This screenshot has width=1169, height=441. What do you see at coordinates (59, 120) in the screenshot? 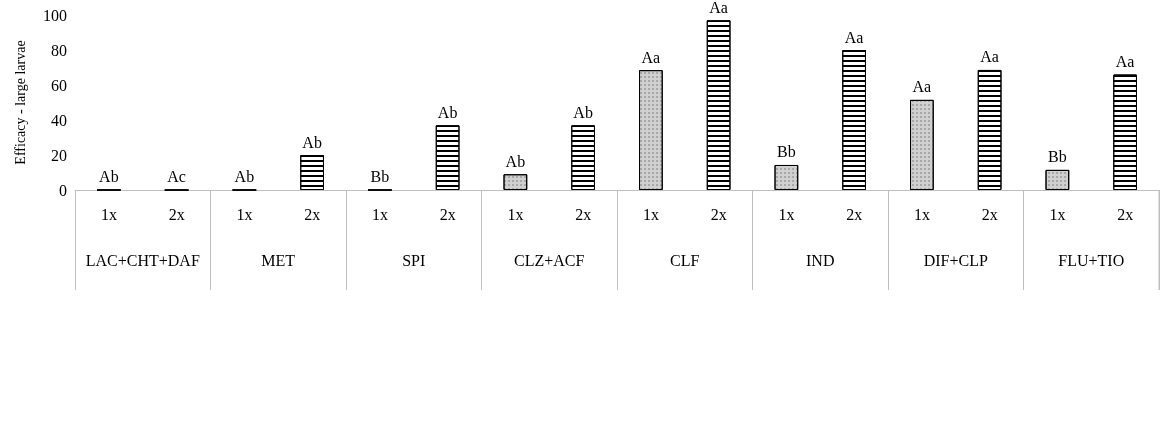
I see `y-tick-label: 40` at bounding box center [59, 120].